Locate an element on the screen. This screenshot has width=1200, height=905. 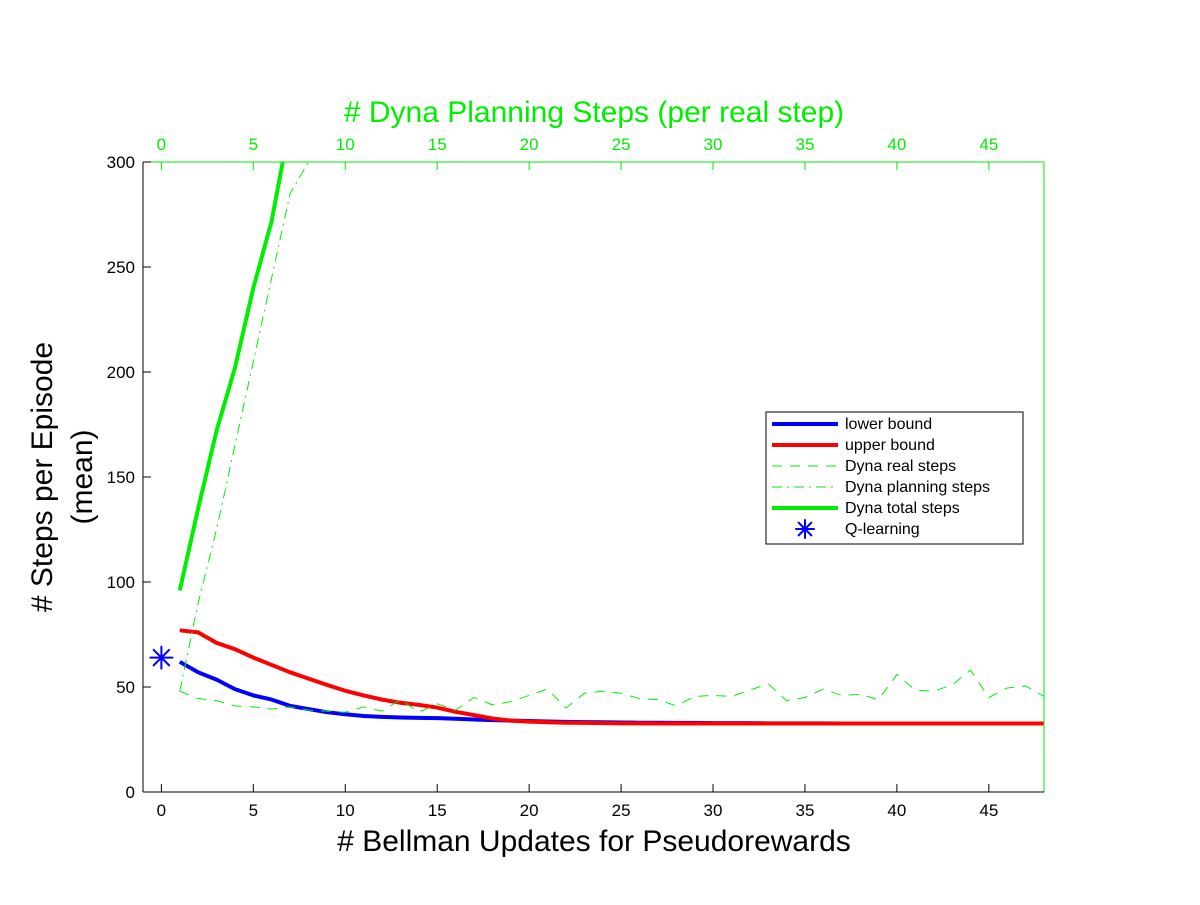
top-x-tick-label: 20 is located at coordinates (529, 144).